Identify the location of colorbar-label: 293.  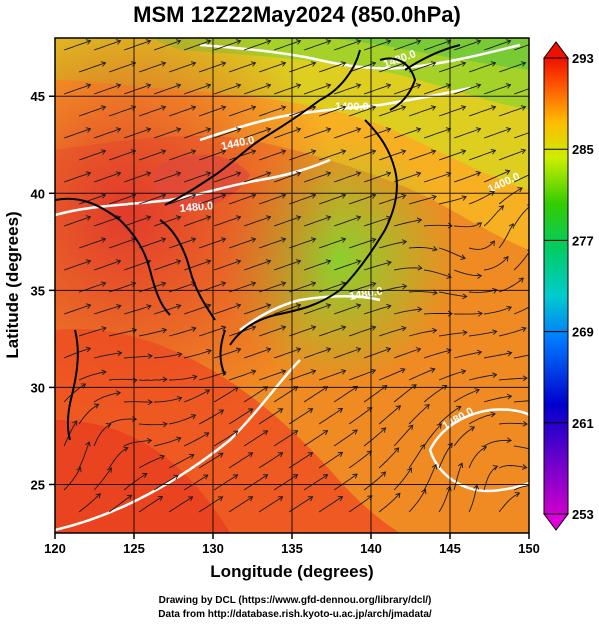
(583, 58).